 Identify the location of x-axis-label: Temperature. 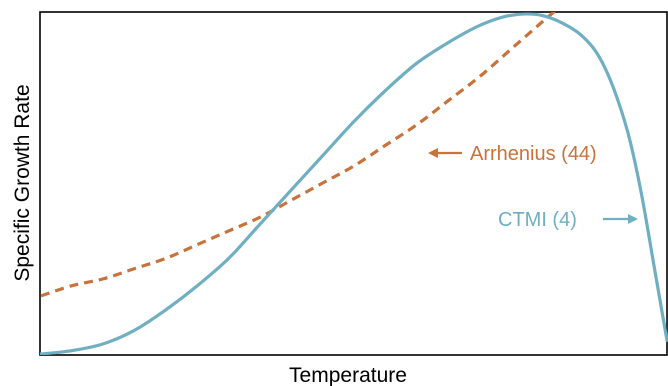
(348, 375).